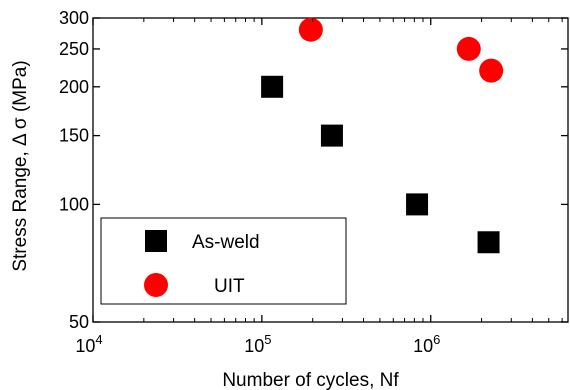 The height and width of the screenshot is (390, 570). Describe the element at coordinates (88, 344) in the screenshot. I see `x-tick-label: 10⁴` at that location.